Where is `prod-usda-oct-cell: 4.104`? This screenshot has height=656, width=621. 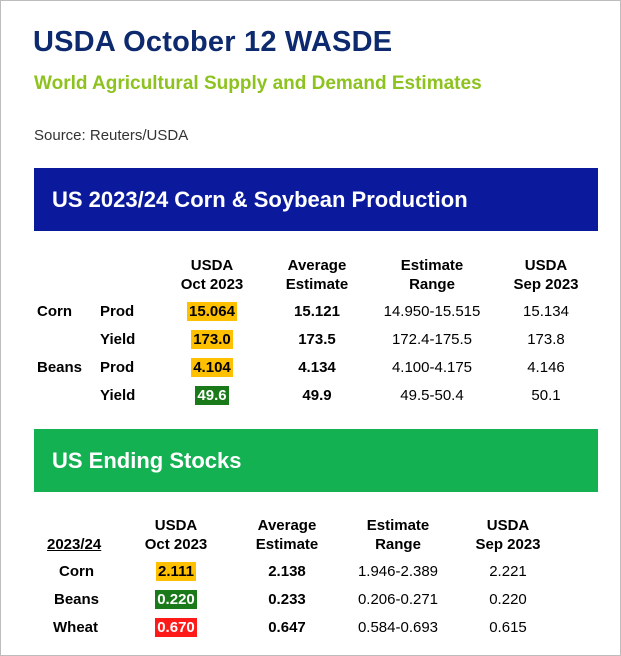
prod-usda-oct-cell: 4.104 is located at coordinates (212, 367).